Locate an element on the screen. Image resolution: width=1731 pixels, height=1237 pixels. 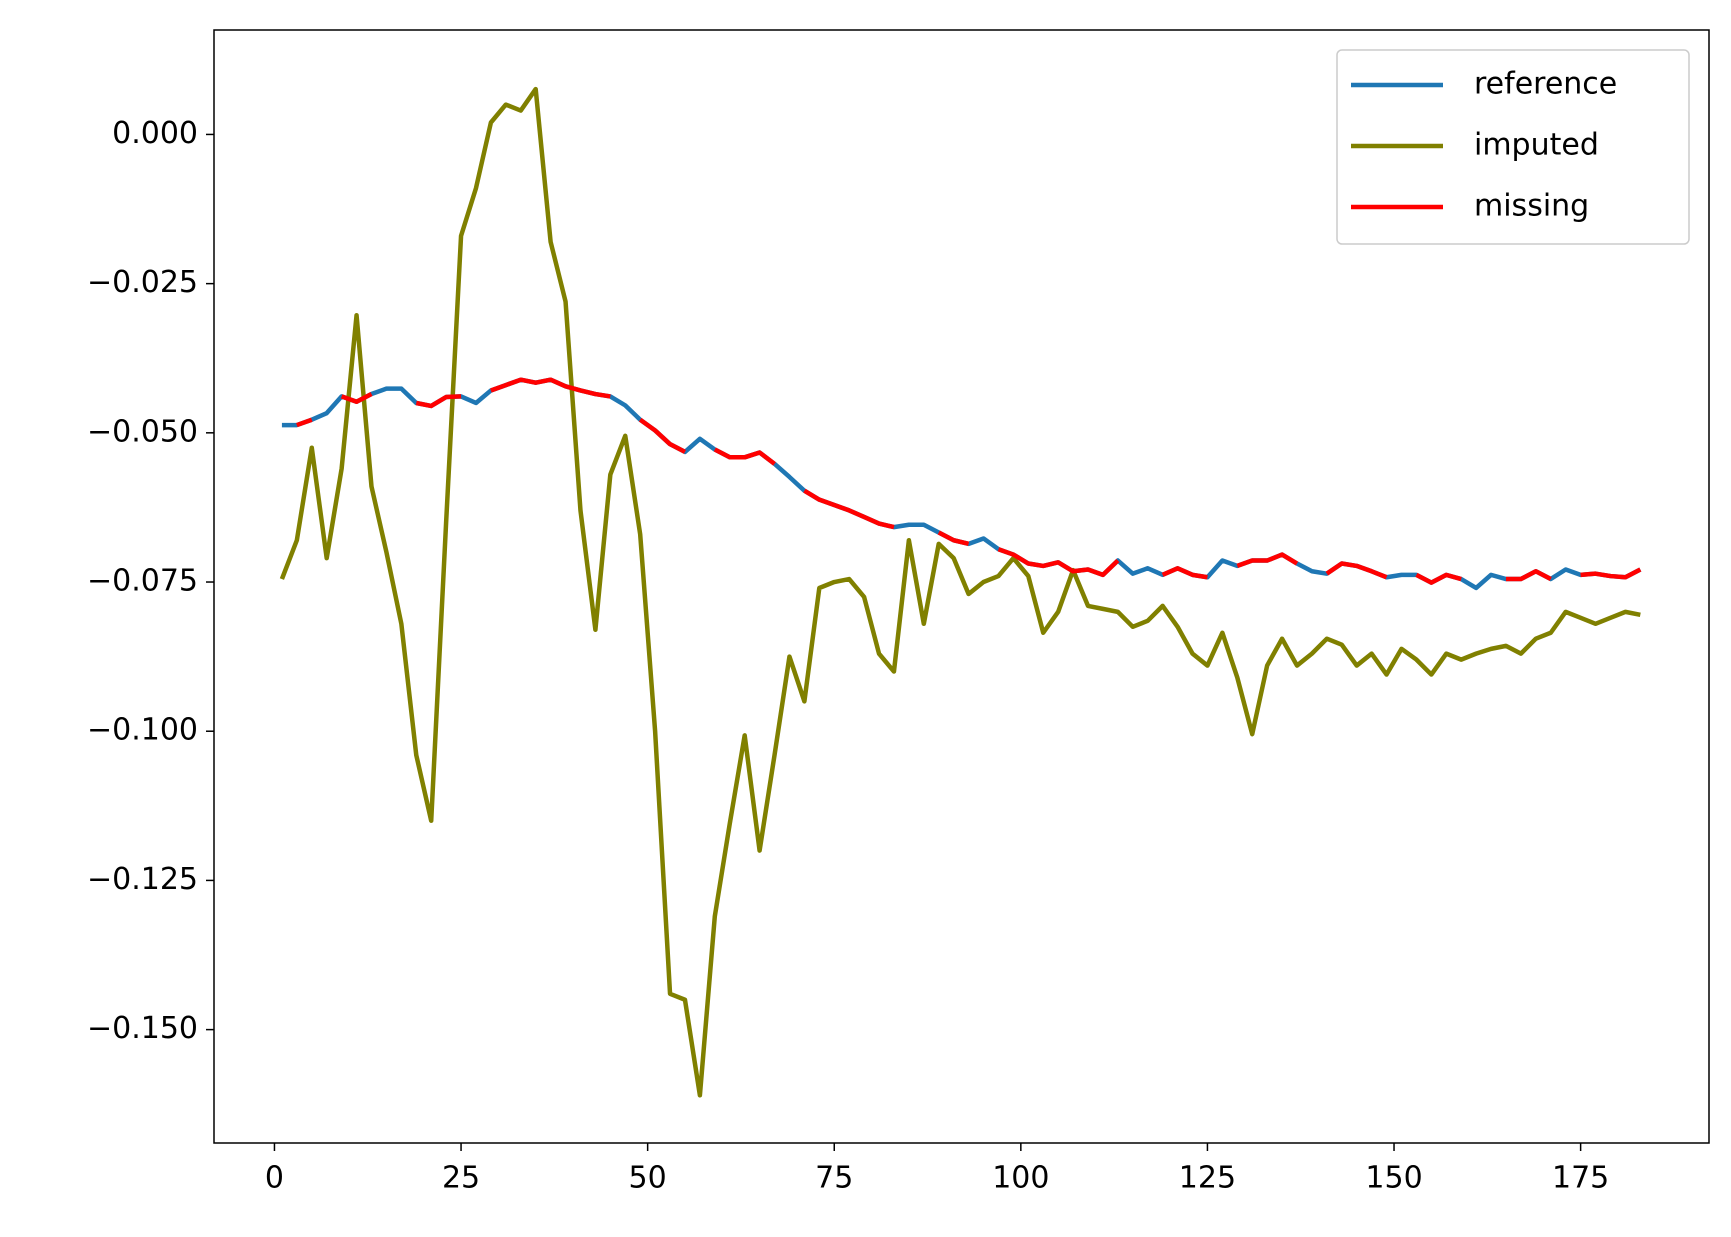
legend-label: missing is located at coordinates (1531, 206).